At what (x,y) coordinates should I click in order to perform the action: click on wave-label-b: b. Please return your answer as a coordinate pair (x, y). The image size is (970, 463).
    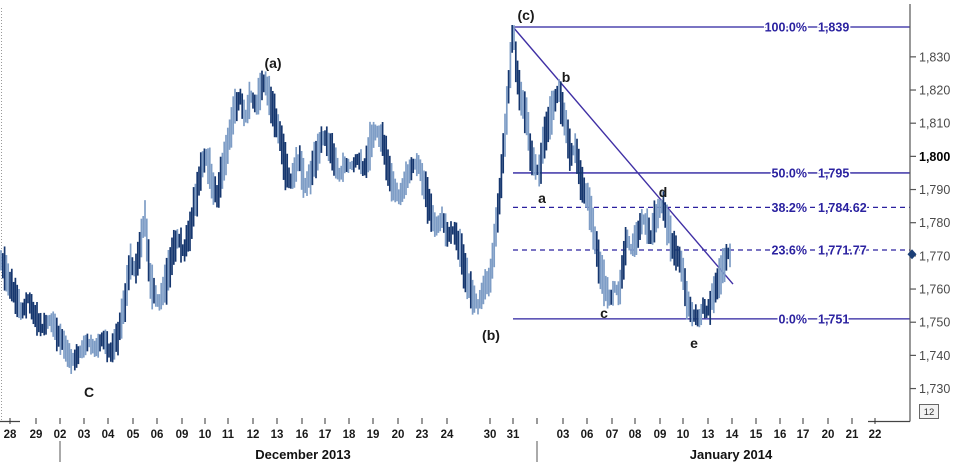
    Looking at the image, I should click on (566, 77).